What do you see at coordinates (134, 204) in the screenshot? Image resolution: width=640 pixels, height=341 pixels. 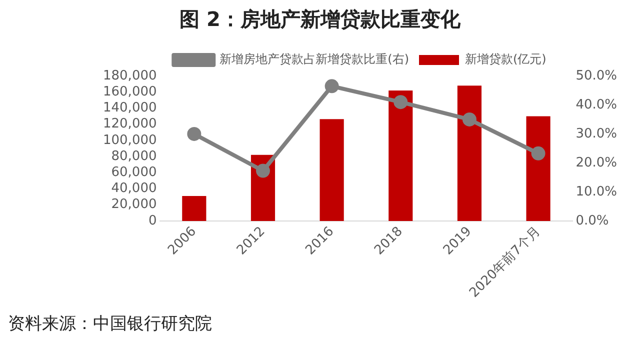 I see `y-tick-label: 20,000` at bounding box center [134, 204].